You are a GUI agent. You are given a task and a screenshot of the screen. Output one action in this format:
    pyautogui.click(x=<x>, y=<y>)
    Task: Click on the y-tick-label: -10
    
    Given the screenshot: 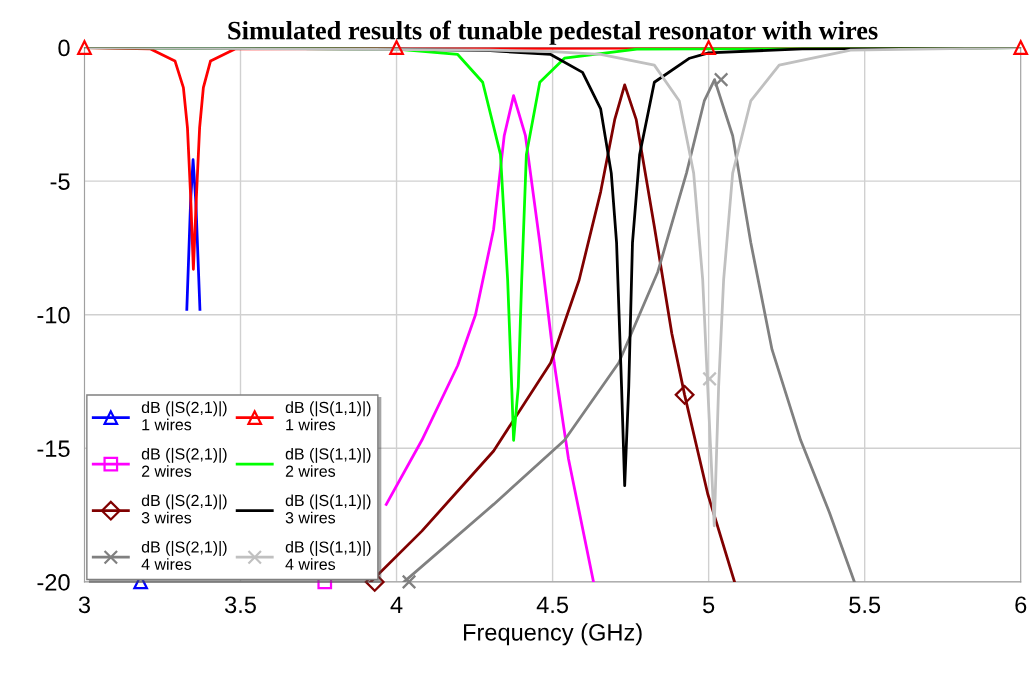 What is the action you would take?
    pyautogui.click(x=53, y=315)
    